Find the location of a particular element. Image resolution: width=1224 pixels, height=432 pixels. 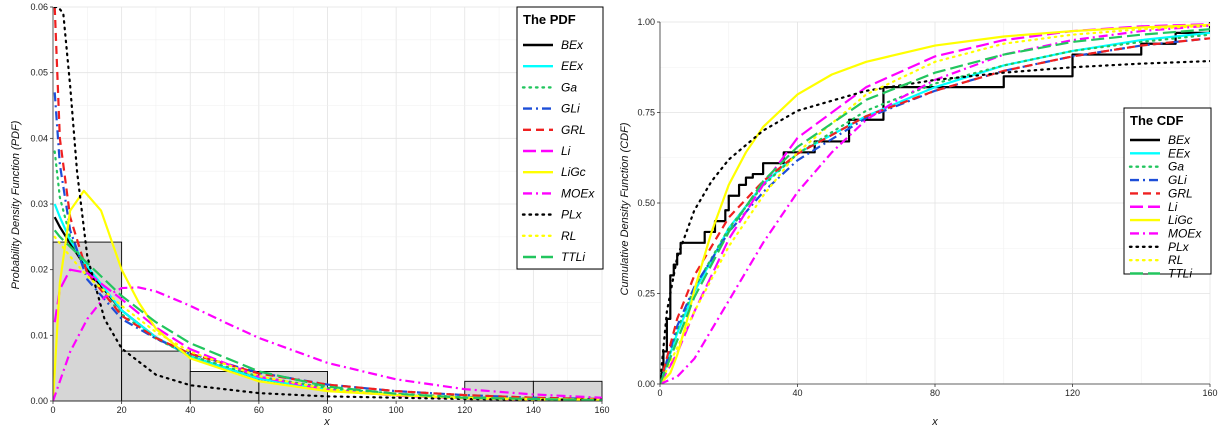

cdf-y-tick-label: 0.00 is located at coordinates (646, 384).